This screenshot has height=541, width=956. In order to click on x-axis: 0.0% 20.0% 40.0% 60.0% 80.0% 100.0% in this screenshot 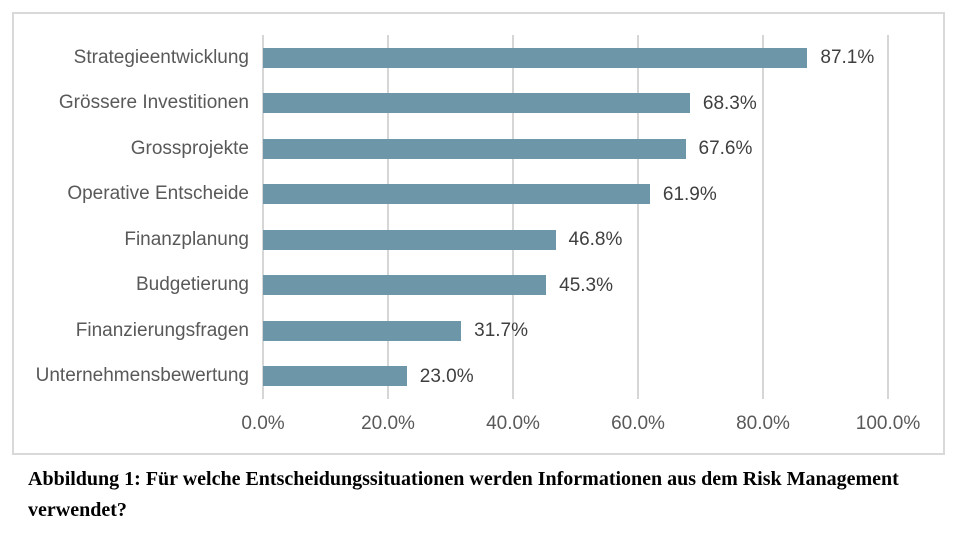, I will do `click(580, 425)`.